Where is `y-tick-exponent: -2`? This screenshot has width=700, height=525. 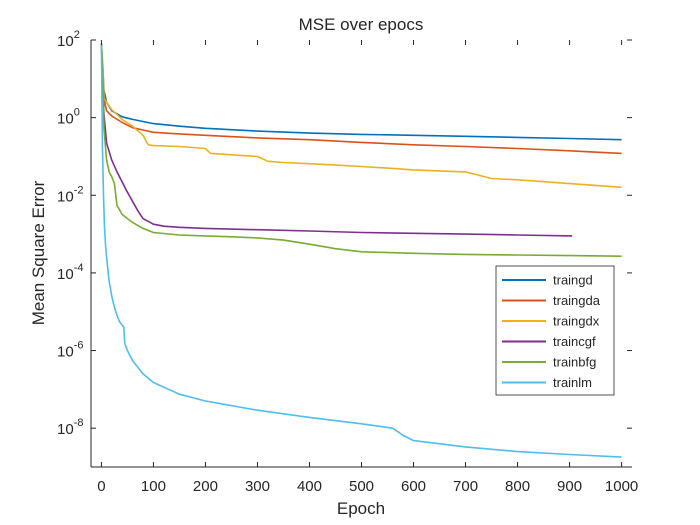 y-tick-exponent: -2 is located at coordinates (79, 190).